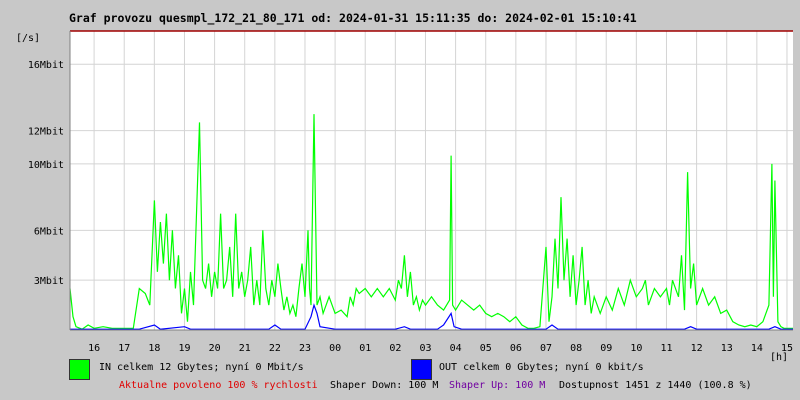 This screenshot has width=800, height=400. I want to click on in-legend-swatch, so click(79, 369).